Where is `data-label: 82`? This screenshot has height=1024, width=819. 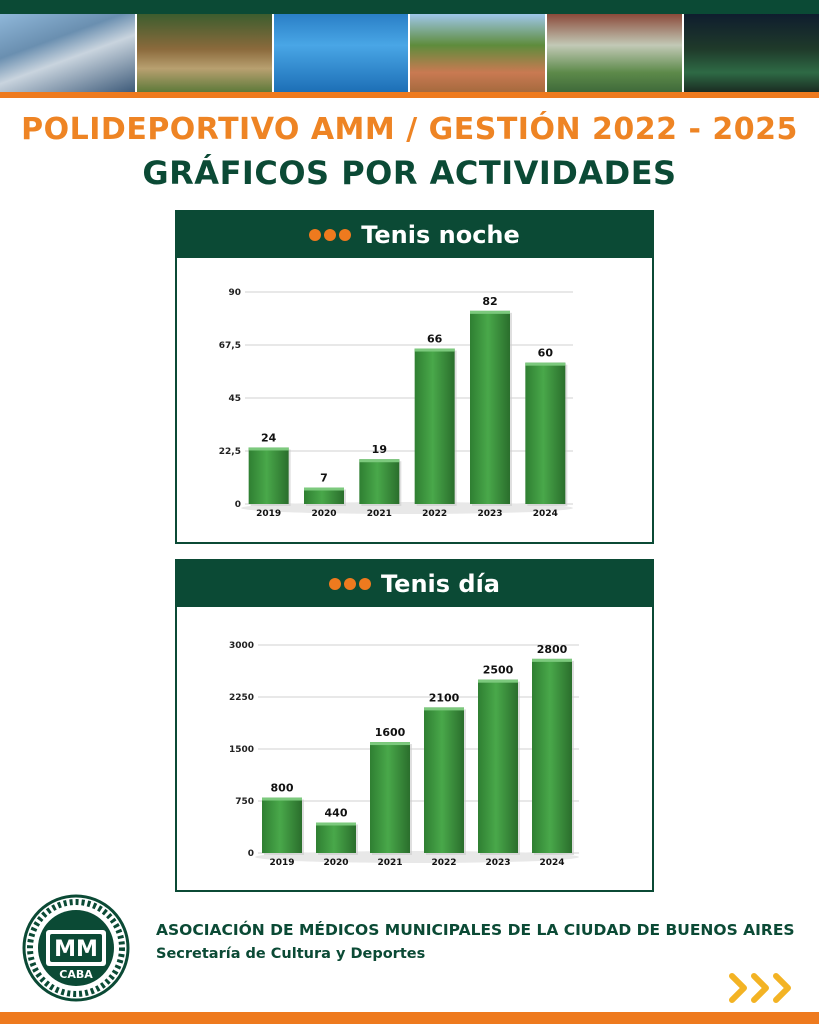
data-label: 82 is located at coordinates (489, 301).